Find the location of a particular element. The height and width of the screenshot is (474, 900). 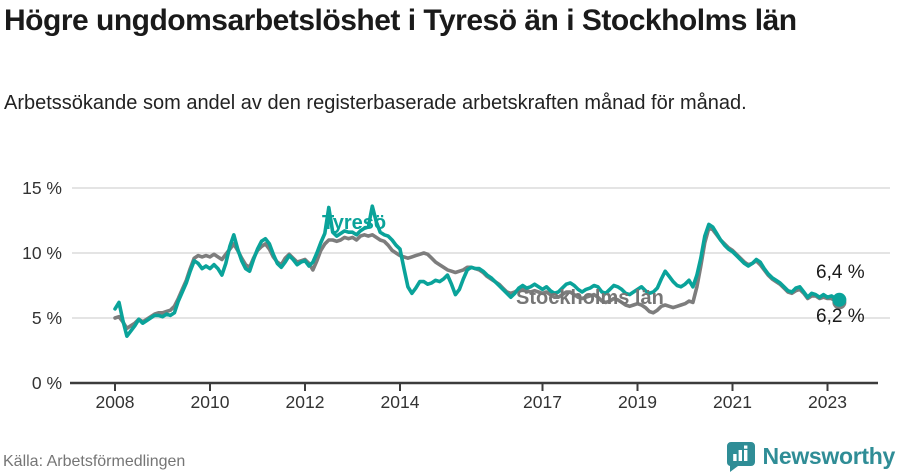

y-axis-label-0: 0 % is located at coordinates (46, 383).